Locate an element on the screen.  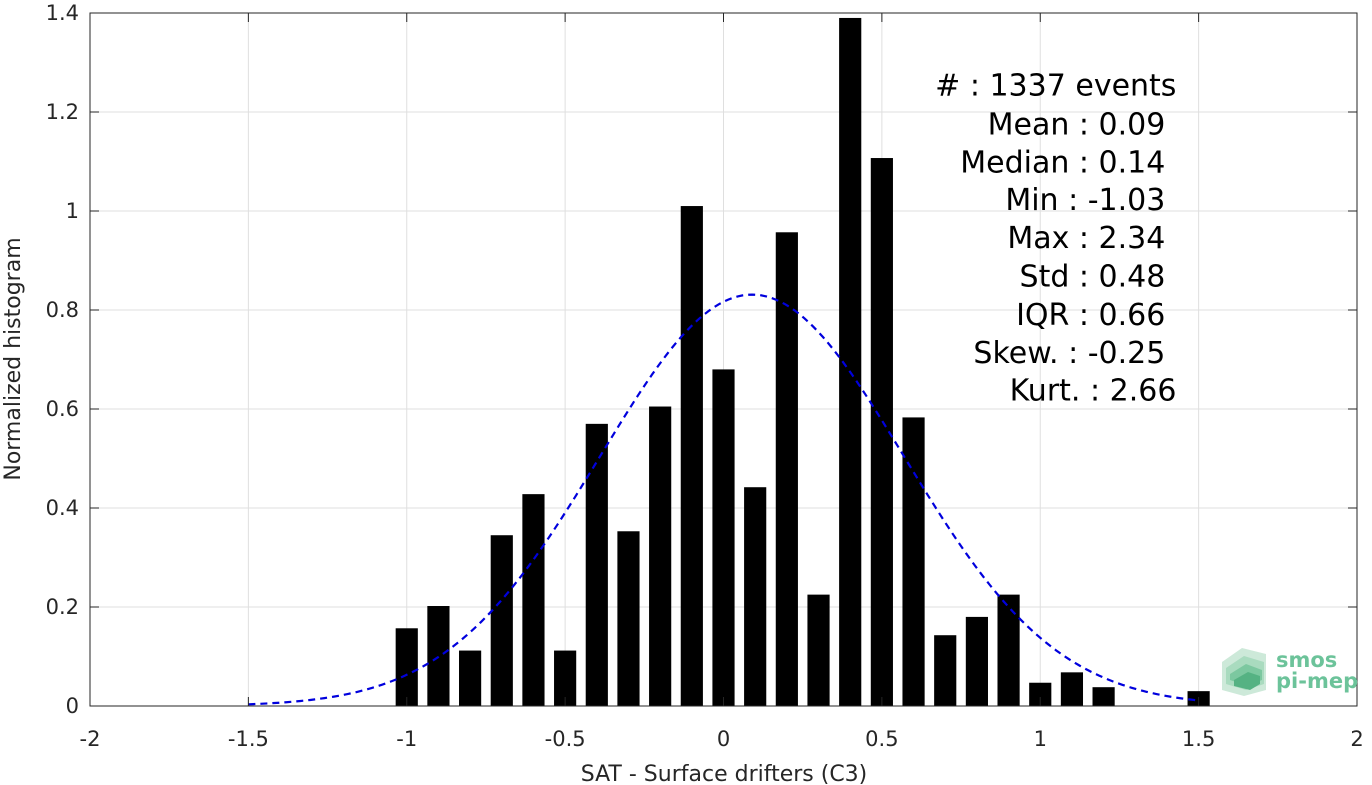
stat-line: Max : 2.34 is located at coordinates (1086, 238).